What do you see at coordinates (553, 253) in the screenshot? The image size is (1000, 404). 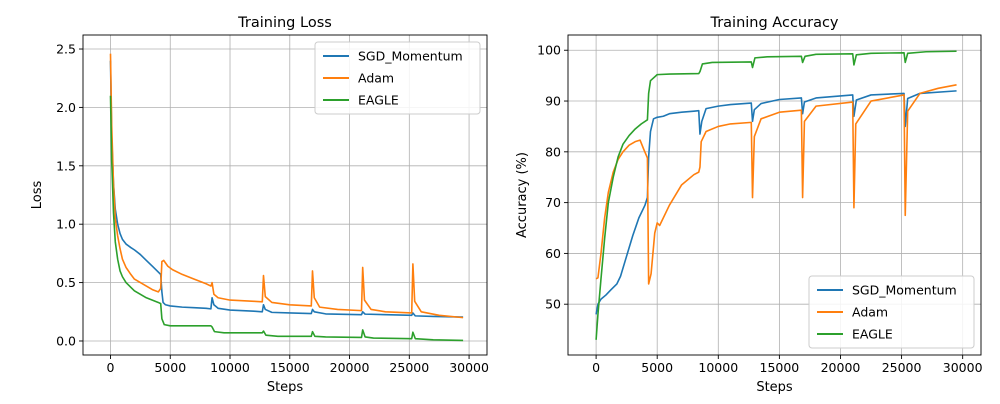 I see `y-tick-label: 60` at bounding box center [553, 253].